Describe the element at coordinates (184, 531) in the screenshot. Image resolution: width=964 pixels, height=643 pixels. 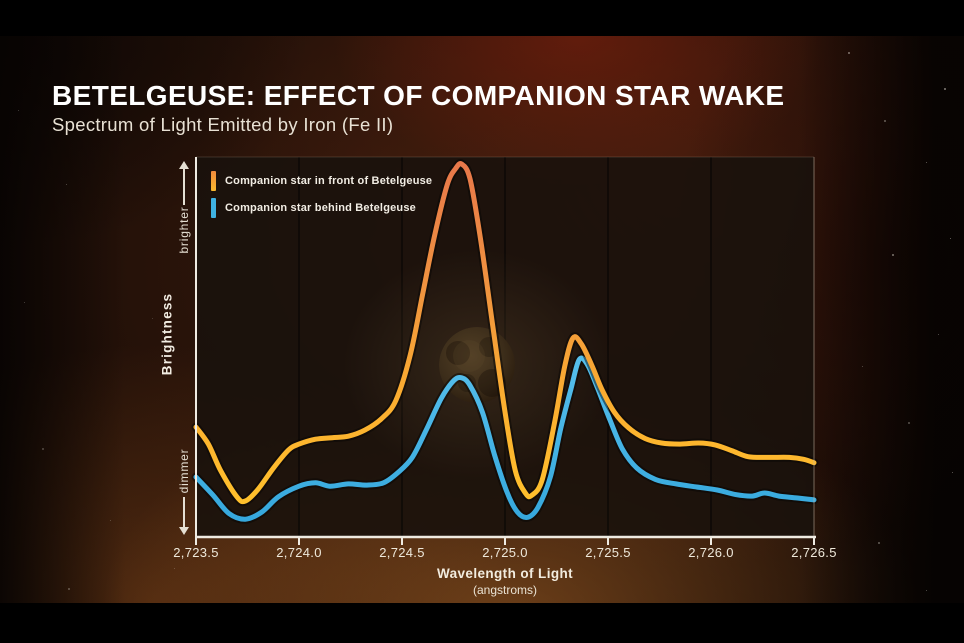
I see `dimmer-arrowhead-icon` at that location.